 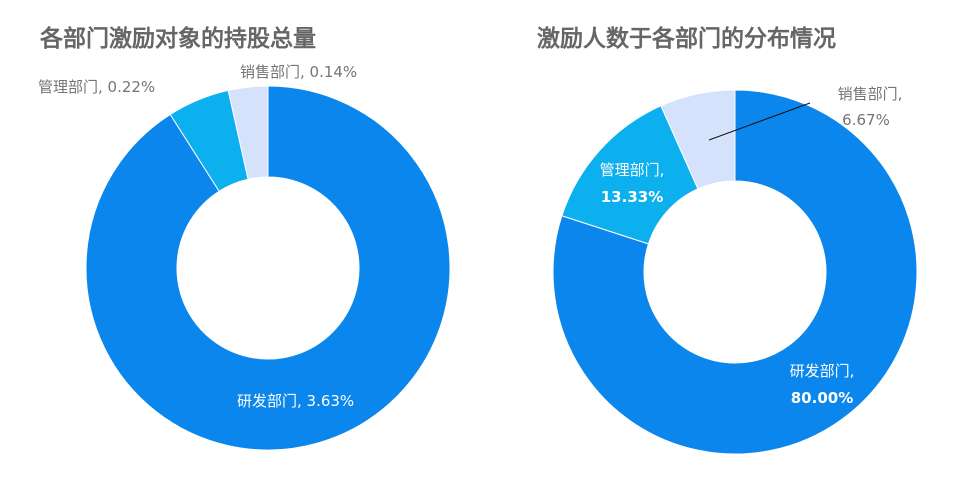 I want to click on slice-label-left-sales: 销售部门, 0.14%, so click(x=298, y=72).